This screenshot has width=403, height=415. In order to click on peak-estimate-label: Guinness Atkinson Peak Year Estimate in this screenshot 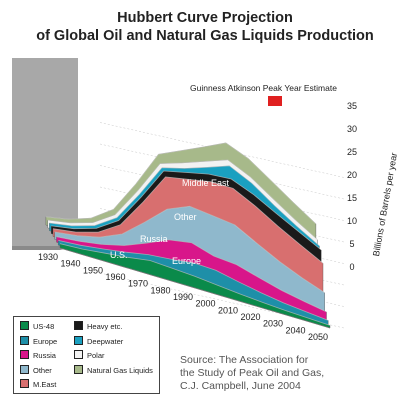, I will do `click(263, 88)`.